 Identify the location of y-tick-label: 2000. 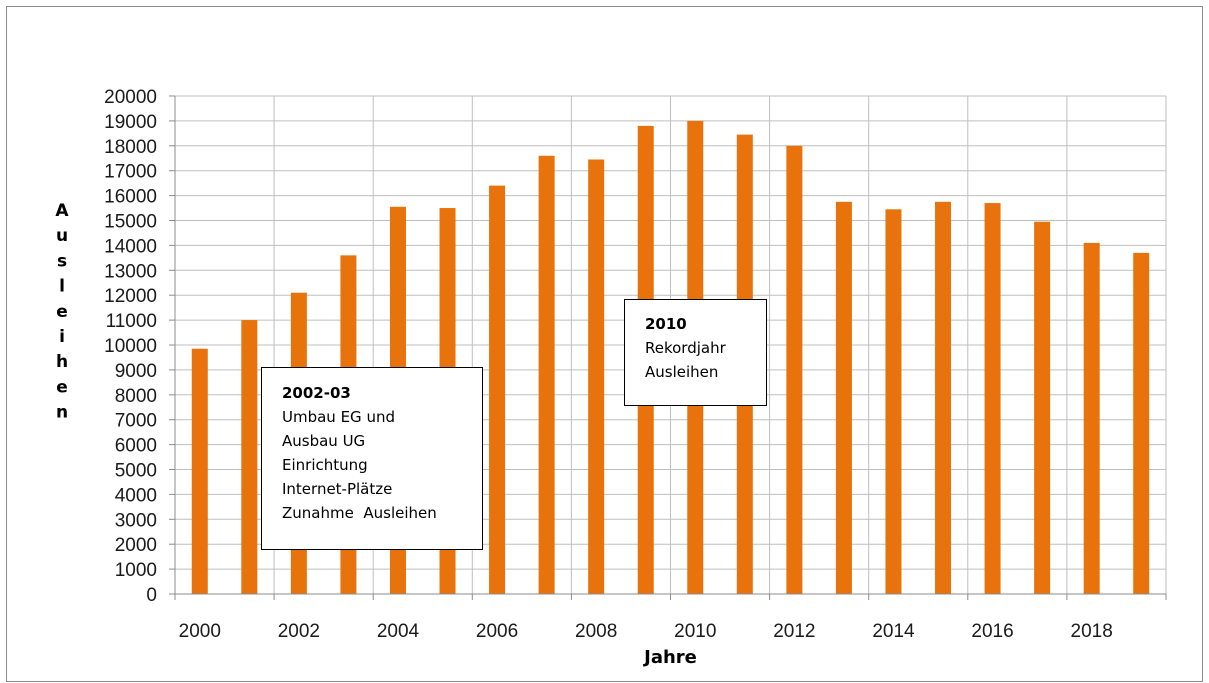
(136, 545).